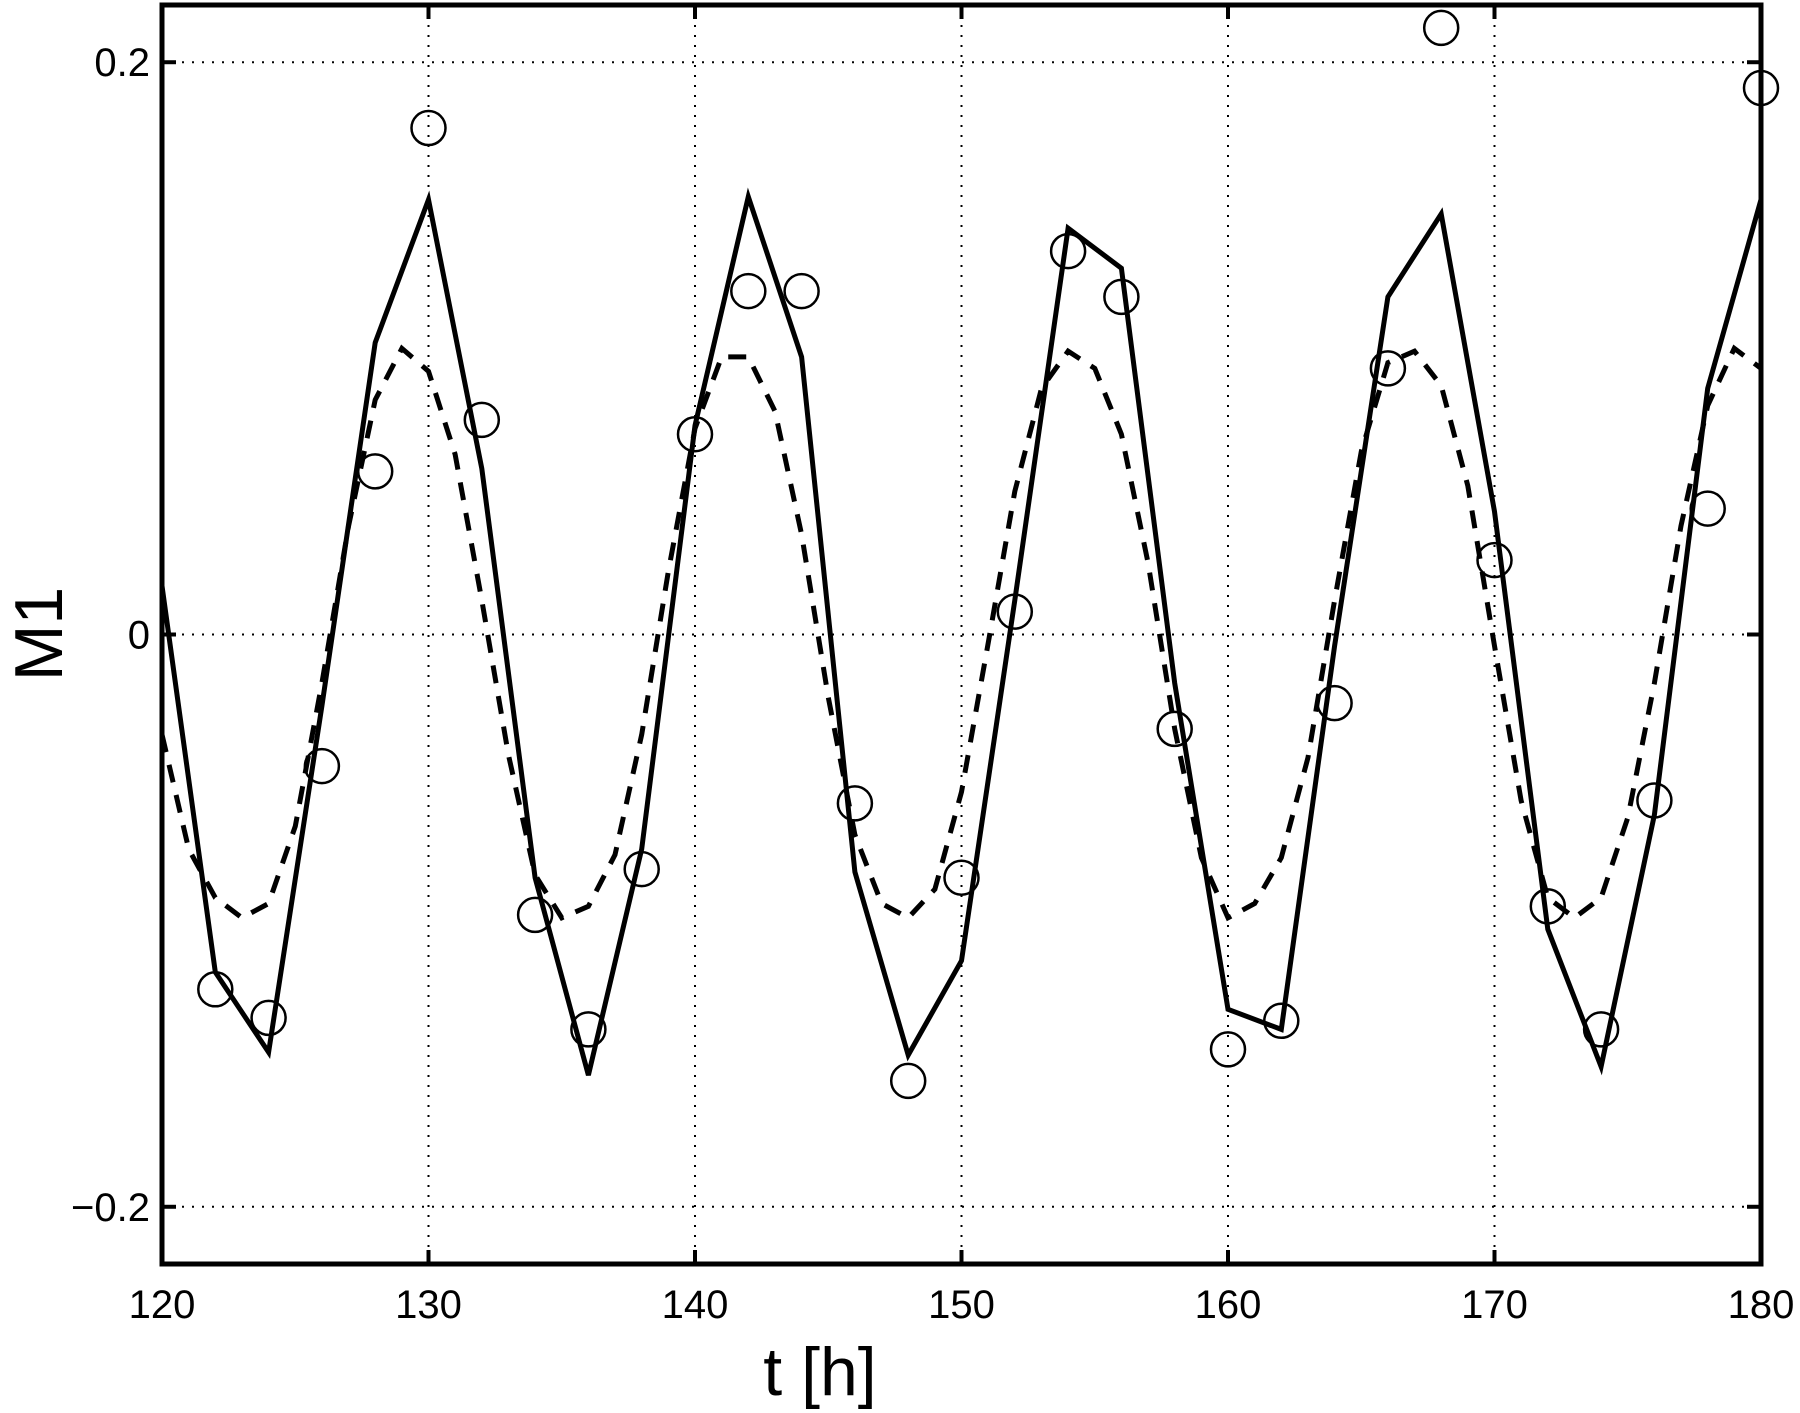 This screenshot has width=1800, height=1413. I want to click on y-tick-label: 0.2, so click(122, 63).